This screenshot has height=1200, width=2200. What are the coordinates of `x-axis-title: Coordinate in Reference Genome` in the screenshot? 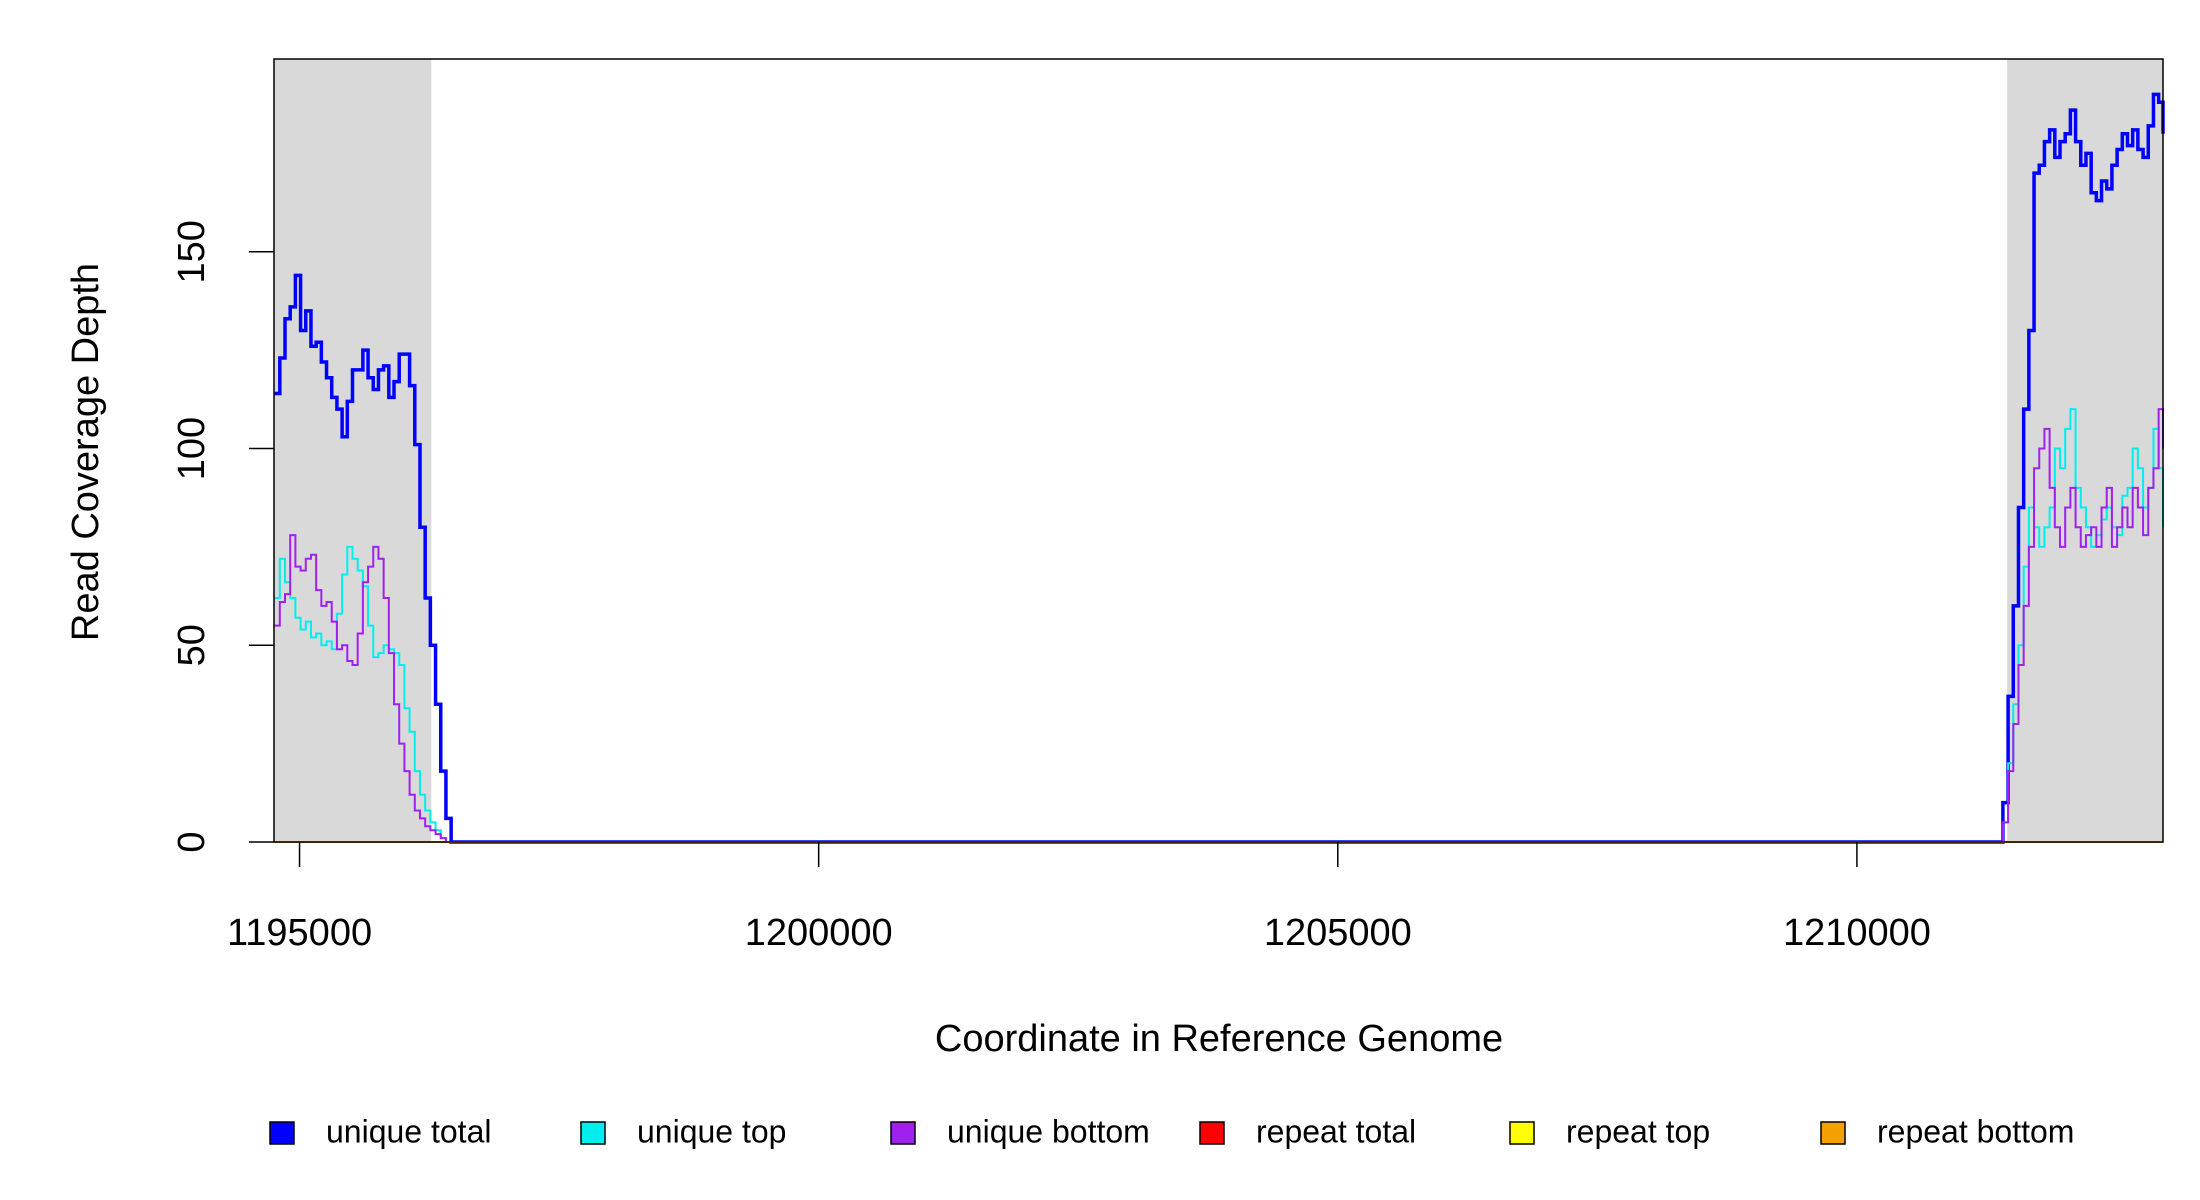 It's located at (1219, 1039).